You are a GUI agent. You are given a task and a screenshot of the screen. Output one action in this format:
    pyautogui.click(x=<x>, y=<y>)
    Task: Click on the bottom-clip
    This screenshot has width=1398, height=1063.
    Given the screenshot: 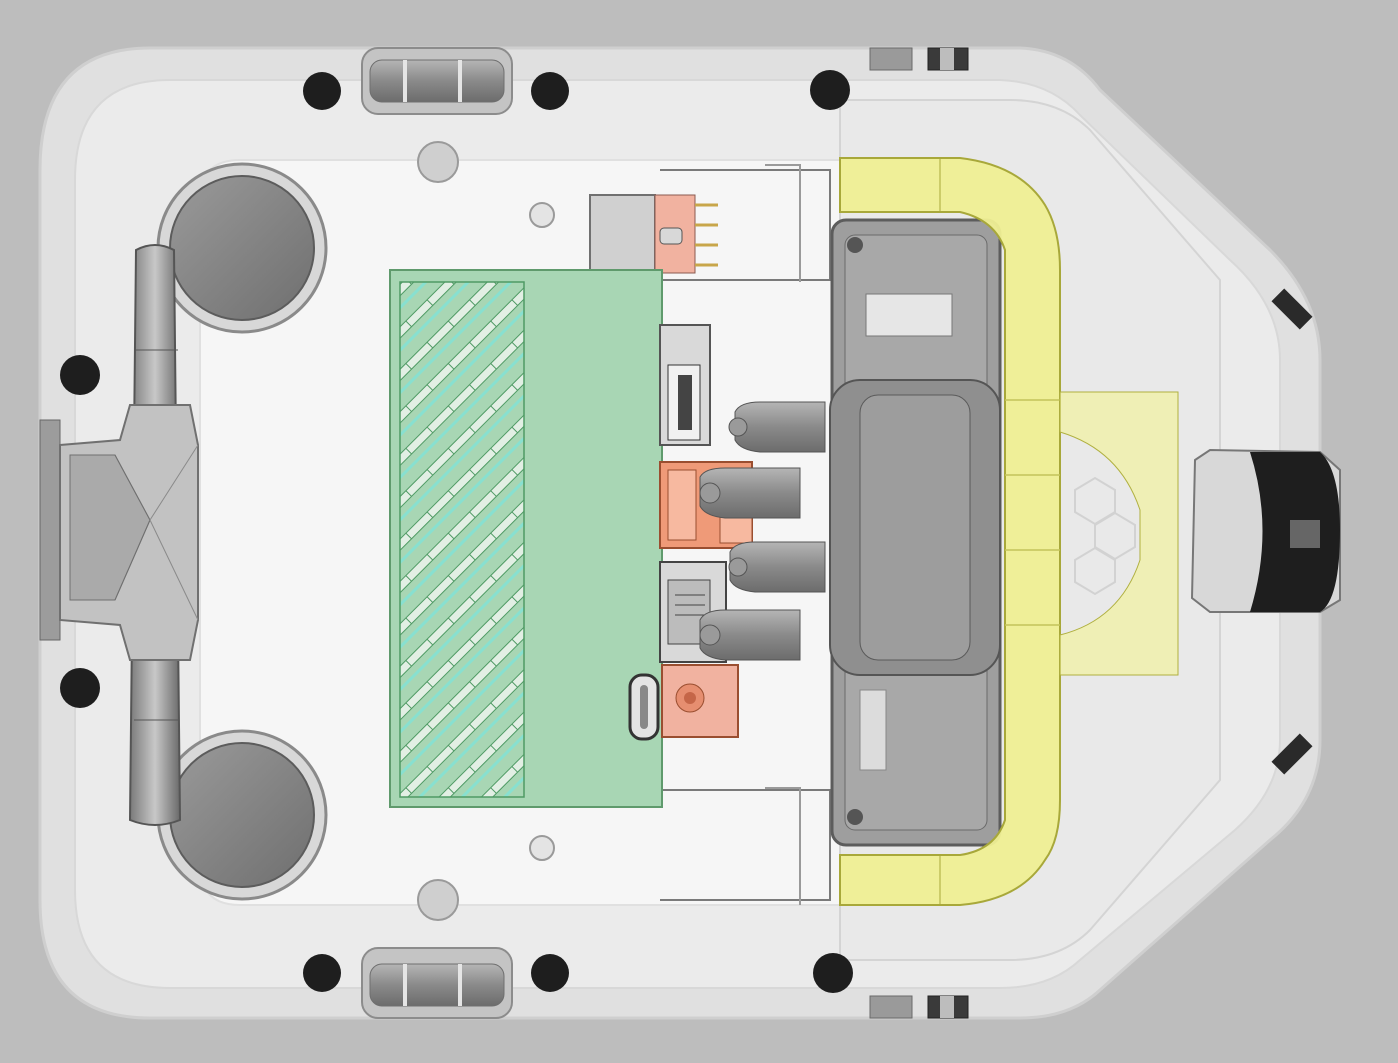 What is the action you would take?
    pyautogui.click(x=437, y=983)
    